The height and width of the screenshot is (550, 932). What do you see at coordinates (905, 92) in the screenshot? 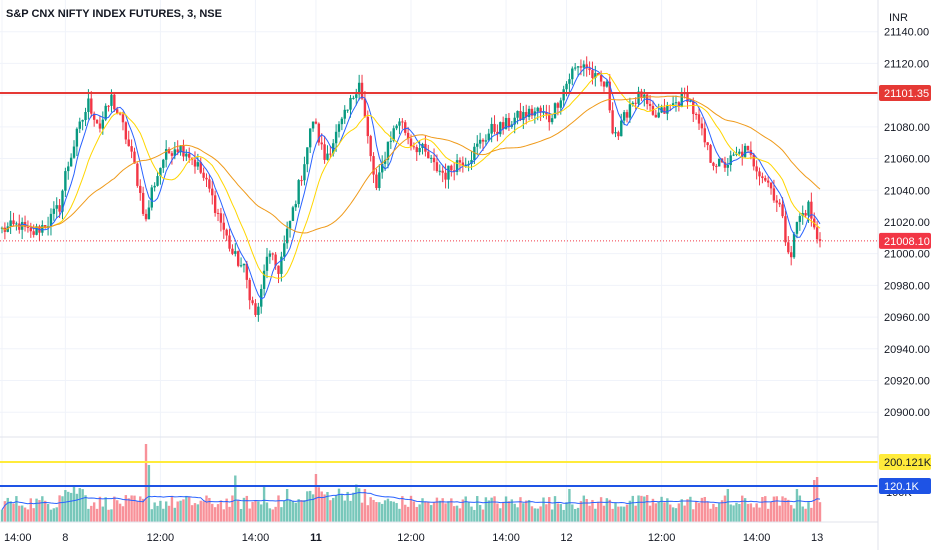
I see `resistance-price-tag` at bounding box center [905, 92].